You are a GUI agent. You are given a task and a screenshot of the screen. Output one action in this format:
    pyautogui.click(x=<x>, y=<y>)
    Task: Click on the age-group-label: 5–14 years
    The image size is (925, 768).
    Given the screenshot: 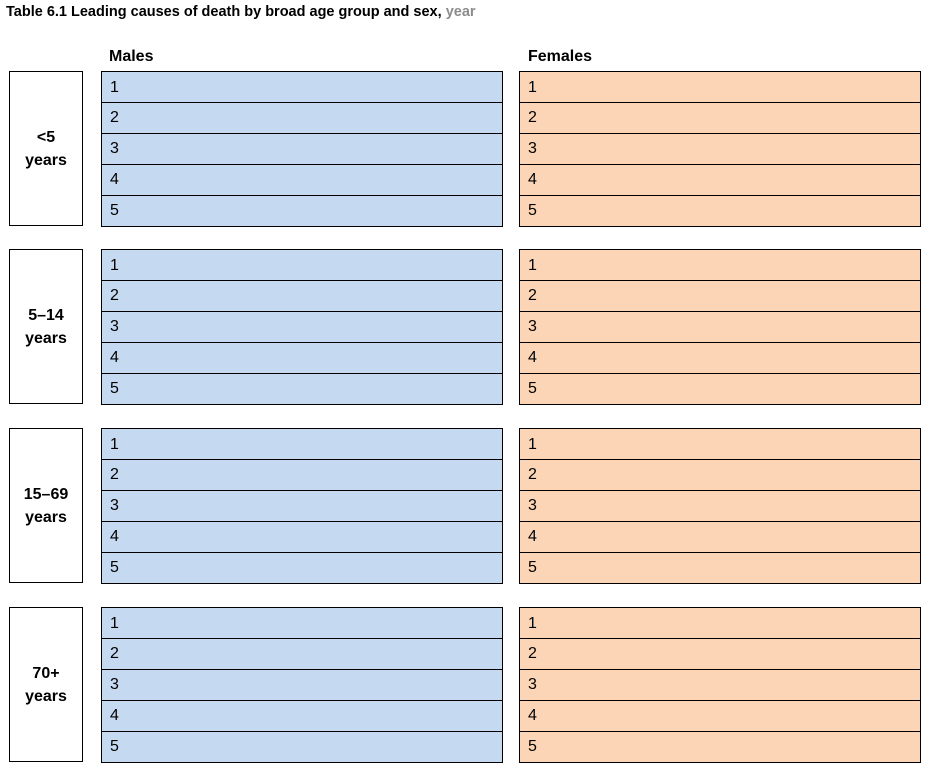 What is the action you would take?
    pyautogui.click(x=46, y=326)
    